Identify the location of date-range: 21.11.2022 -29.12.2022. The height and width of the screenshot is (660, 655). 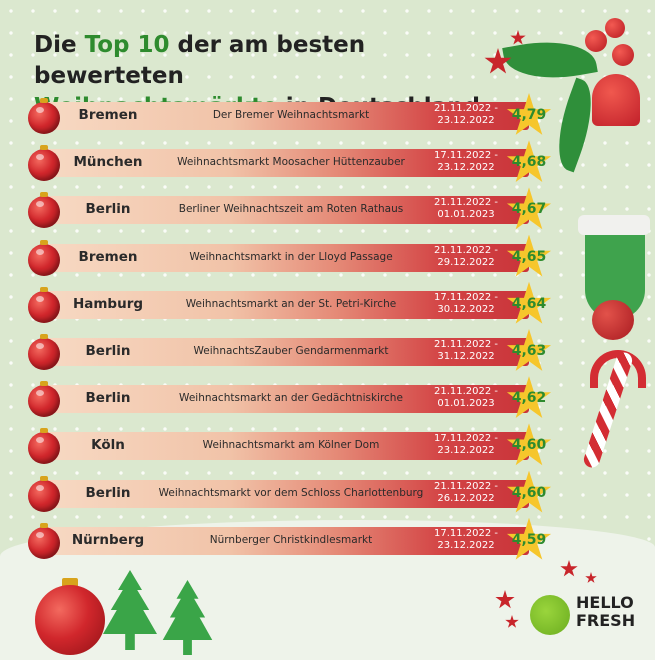
(466, 257).